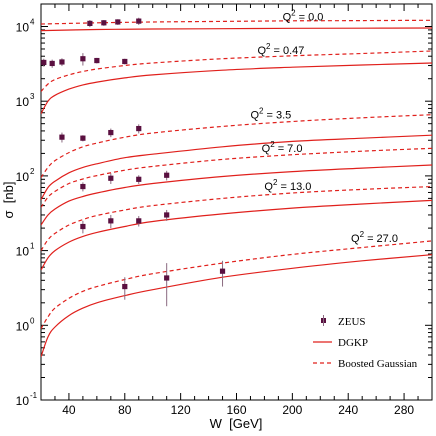 The width and height of the screenshot is (436, 436). Describe the element at coordinates (34, 395) in the screenshot. I see `y-tick-exponent: -1` at that location.